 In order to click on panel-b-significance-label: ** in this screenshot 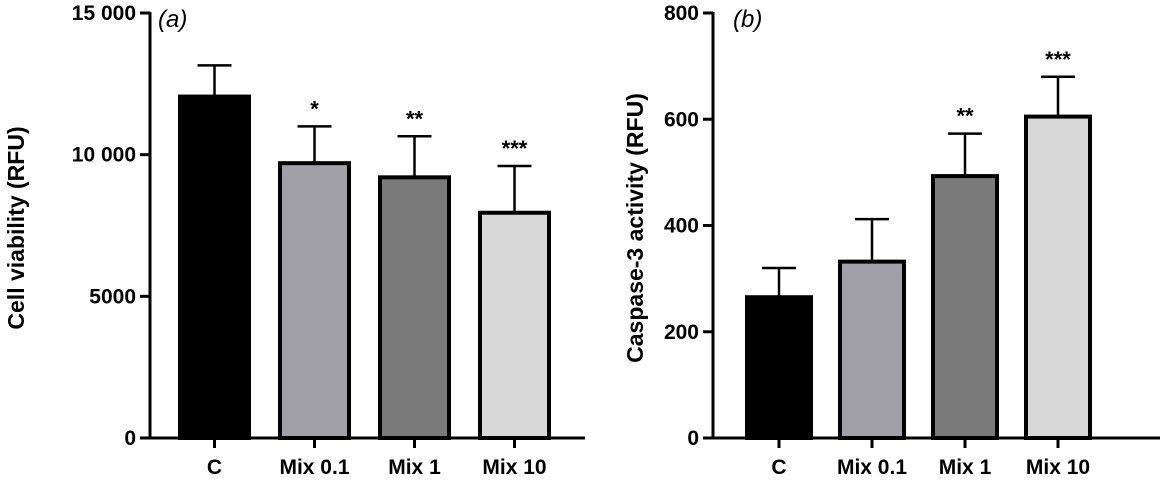, I will do `click(965, 116)`.